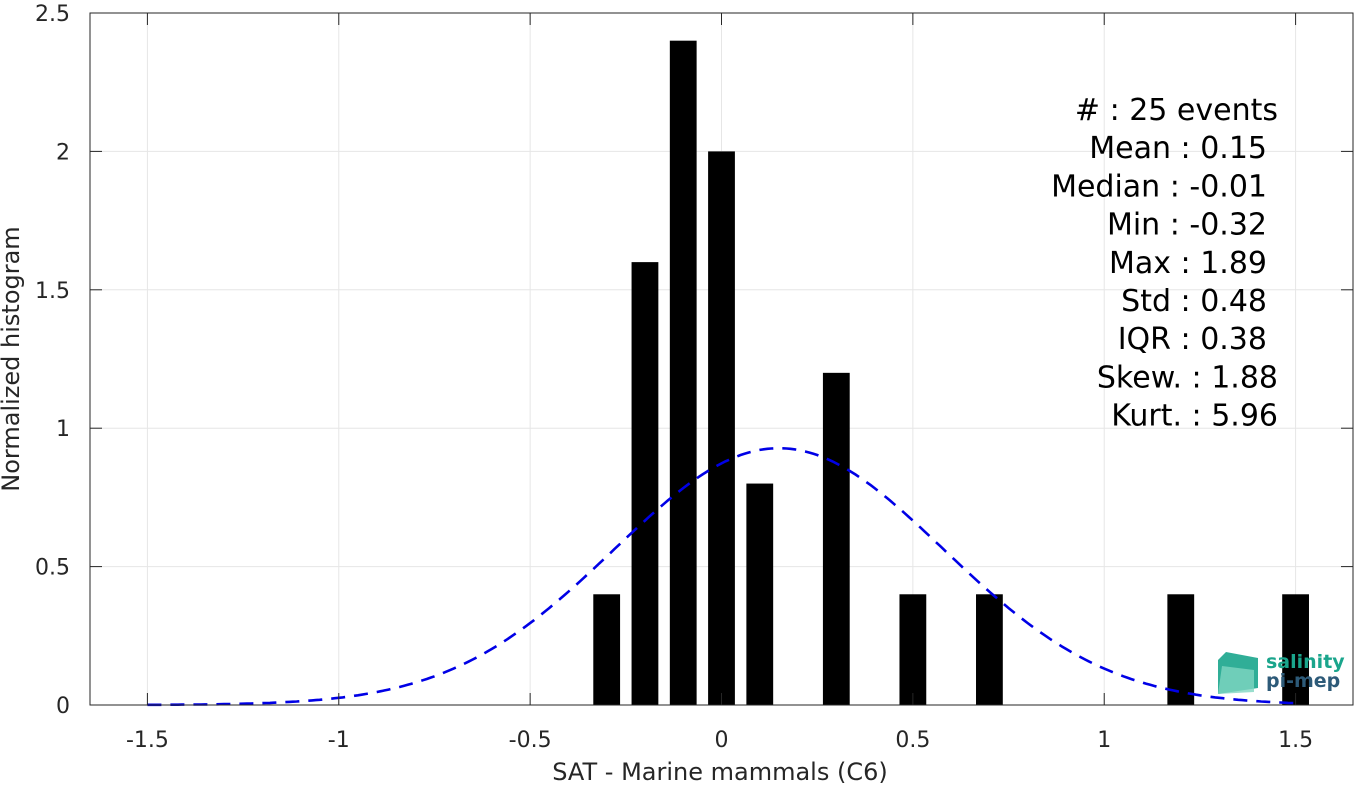  Describe the element at coordinates (1303, 681) in the screenshot. I see `logo-line2: pi-mep` at that location.